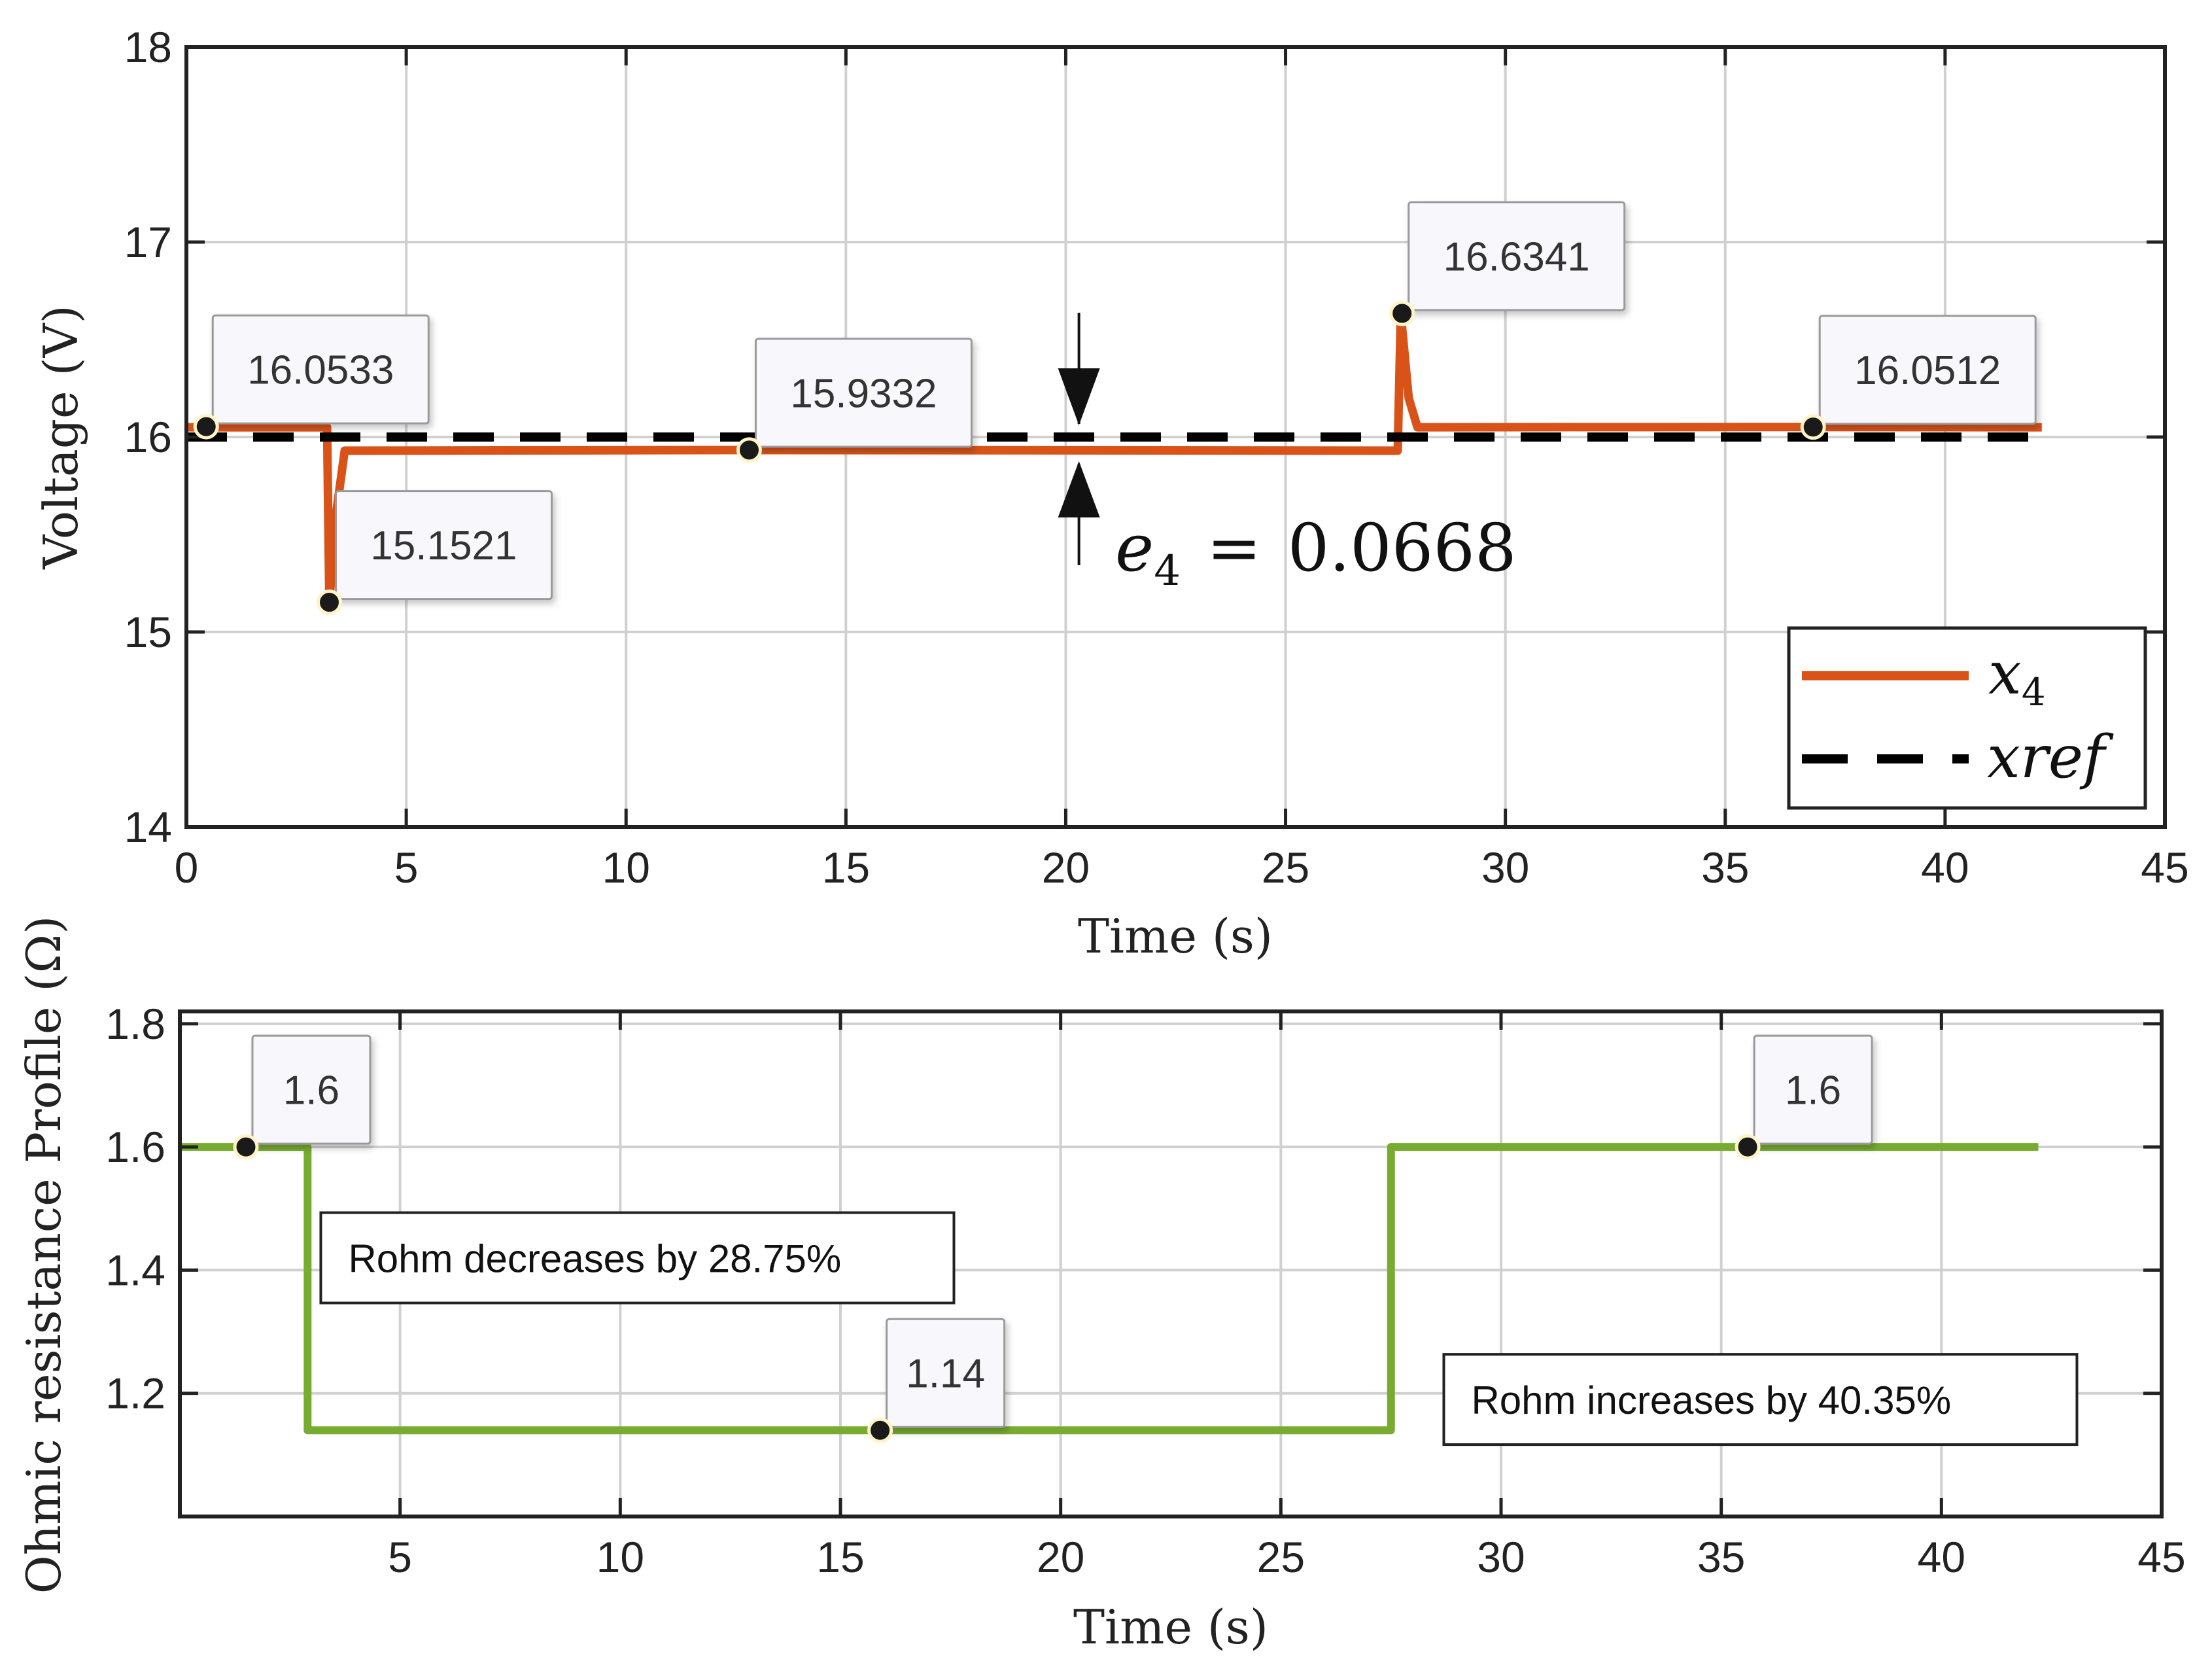 This screenshot has height=1665, width=2212. What do you see at coordinates (1170, 1627) in the screenshot?
I see `resistance-x-axis-label: Time (s)` at bounding box center [1170, 1627].